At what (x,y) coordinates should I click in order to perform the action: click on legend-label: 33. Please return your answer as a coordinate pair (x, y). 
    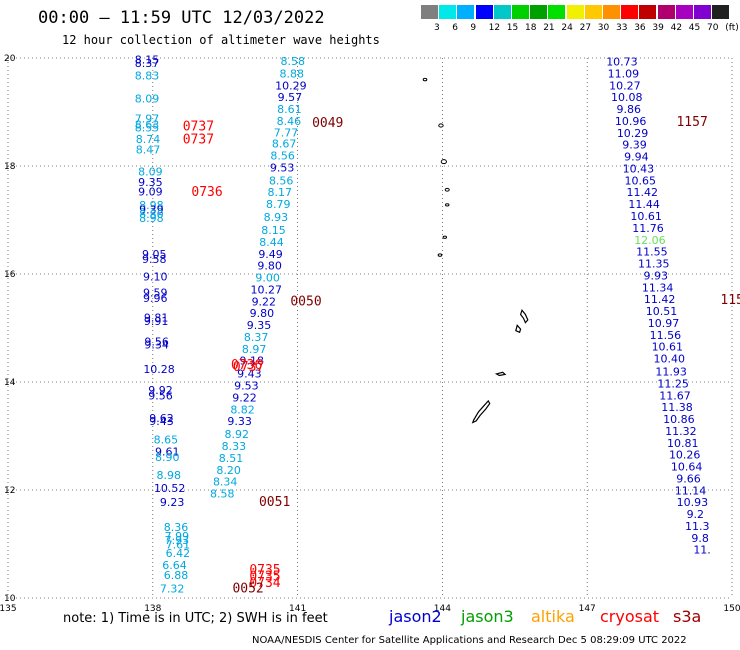
    Looking at the image, I should click on (622, 28).